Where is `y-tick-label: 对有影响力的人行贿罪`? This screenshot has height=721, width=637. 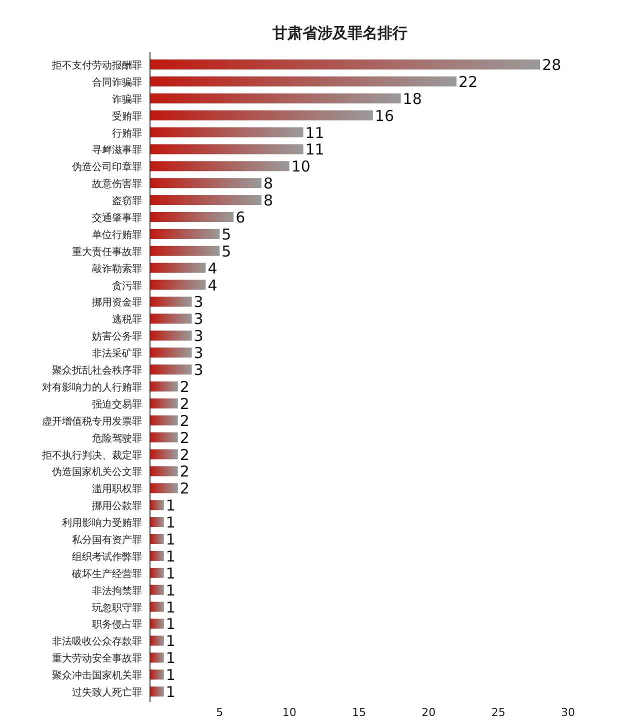
y-tick-label: 对有影响力的人行贿罪 is located at coordinates (92, 387).